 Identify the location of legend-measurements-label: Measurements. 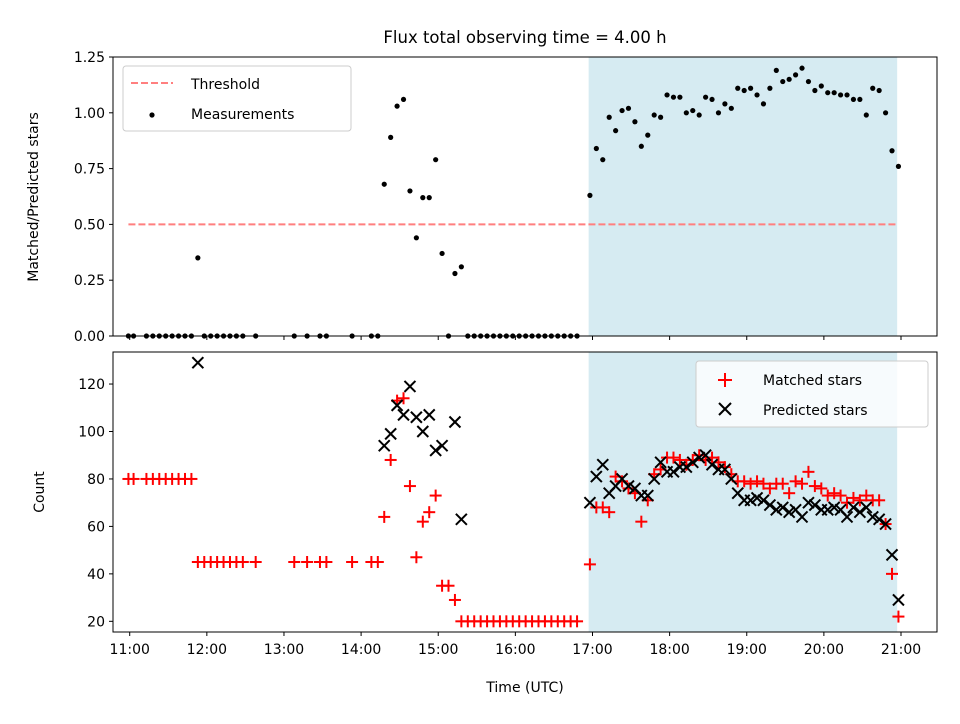
(242, 115).